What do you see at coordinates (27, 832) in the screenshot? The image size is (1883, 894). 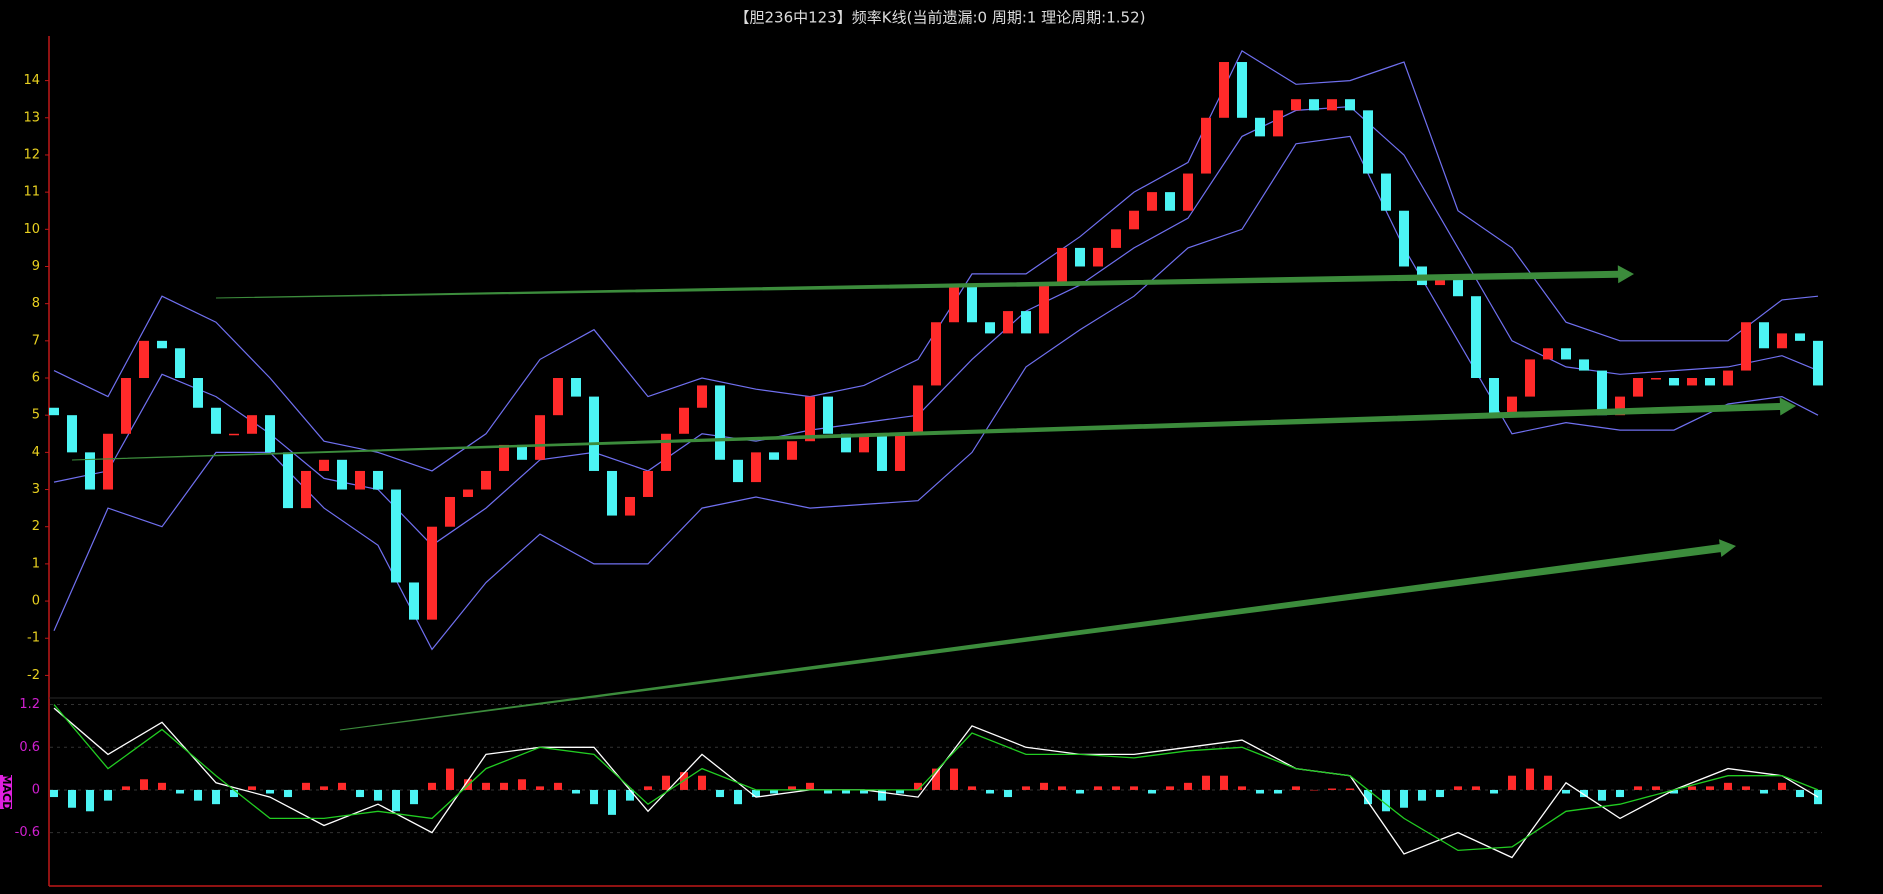 I see `macd-tick-label: -0.6` at bounding box center [27, 832].